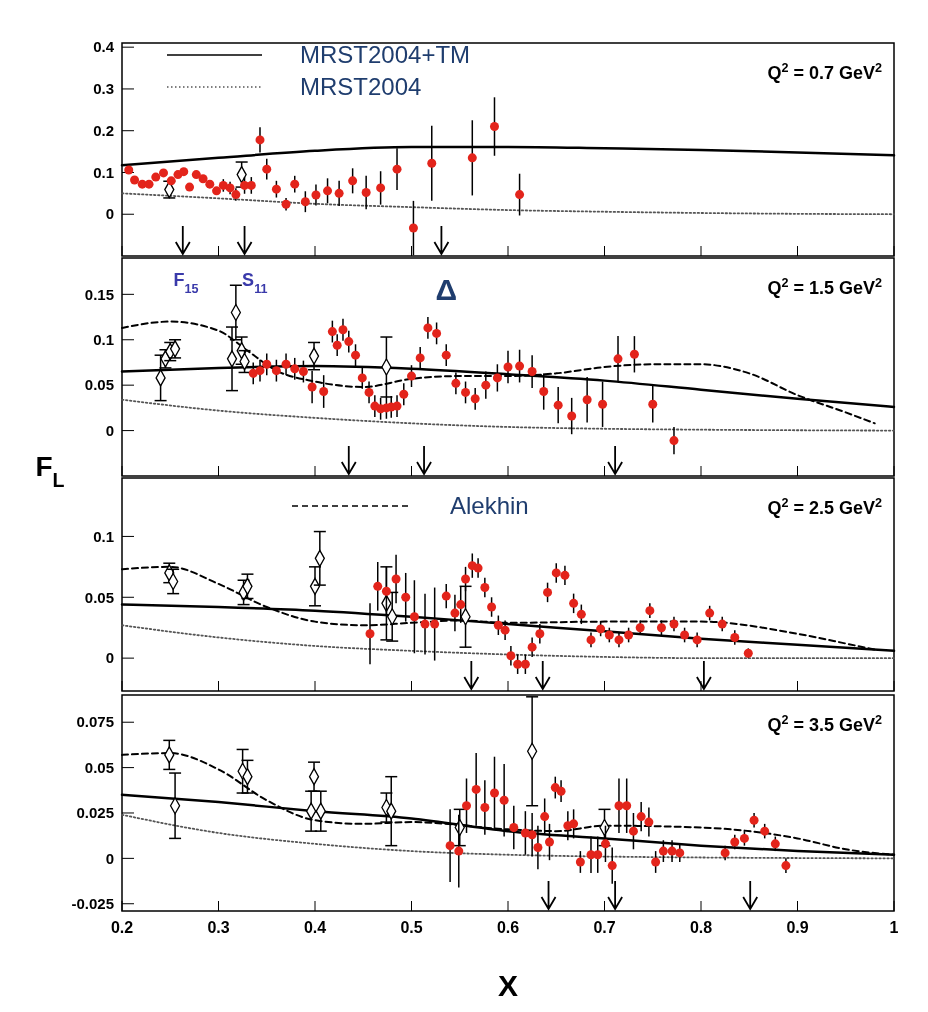 The width and height of the screenshot is (928, 1012). I want to click on y-tick-label: 0.075, so click(95, 722).